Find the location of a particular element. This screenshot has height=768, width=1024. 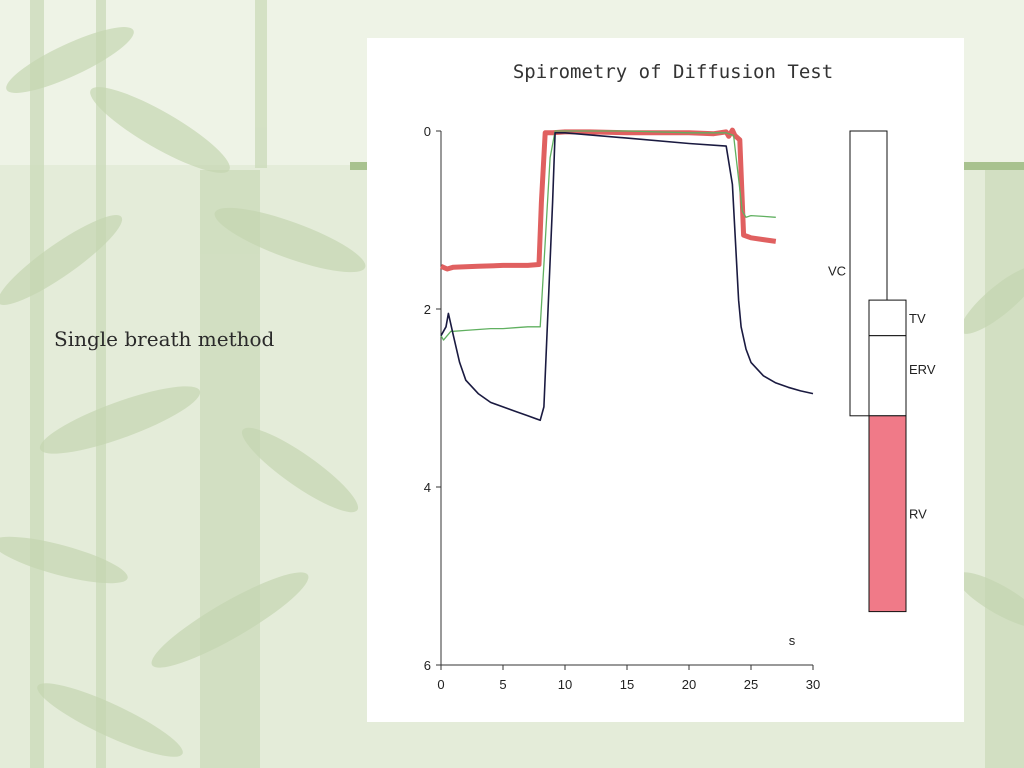

y-tick-label: 2 is located at coordinates (427, 309).